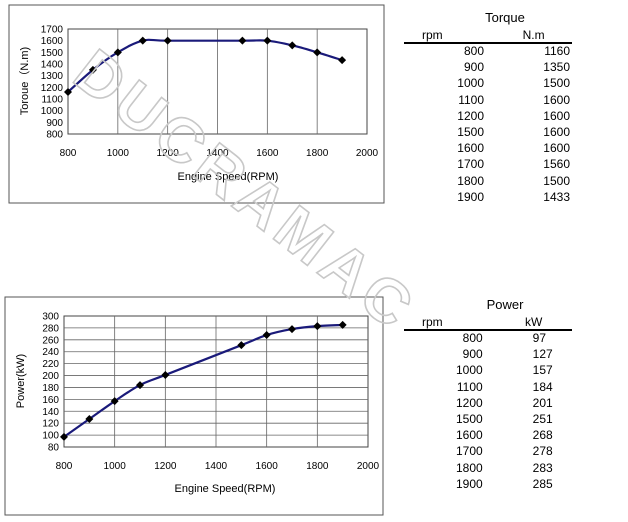 The image size is (628, 522). Describe the element at coordinates (539, 338) in the screenshot. I see `power-value-cell: 97` at that location.